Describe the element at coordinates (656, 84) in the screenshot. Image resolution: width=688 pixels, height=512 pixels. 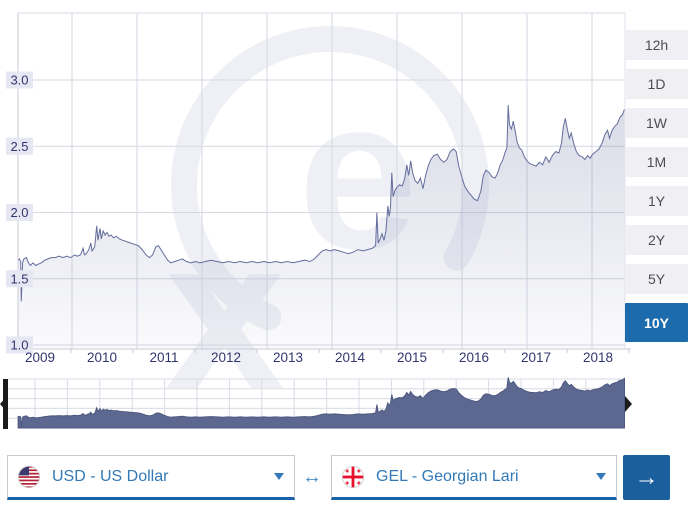
I see `range-button-1d: 1D` at that location.